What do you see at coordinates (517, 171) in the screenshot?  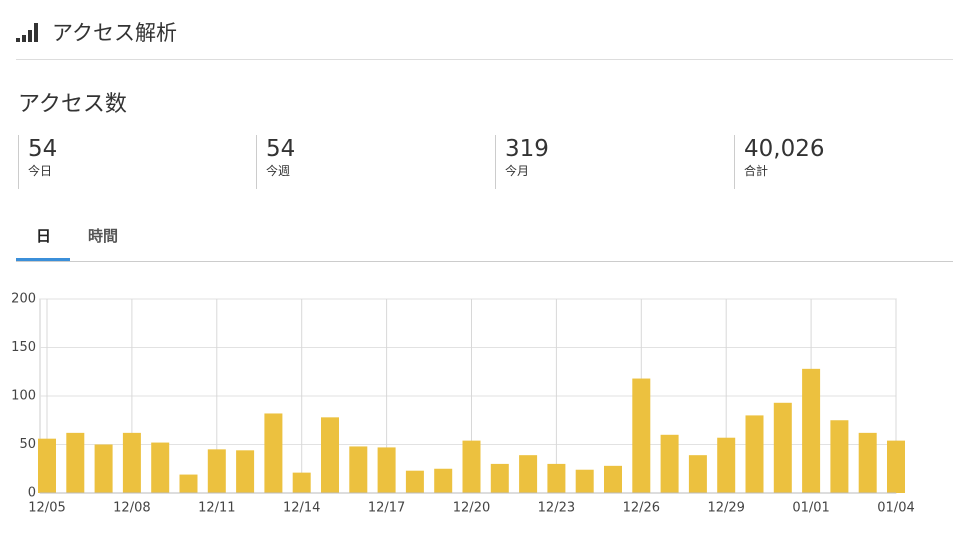 I see `stat-label: 今月` at bounding box center [517, 171].